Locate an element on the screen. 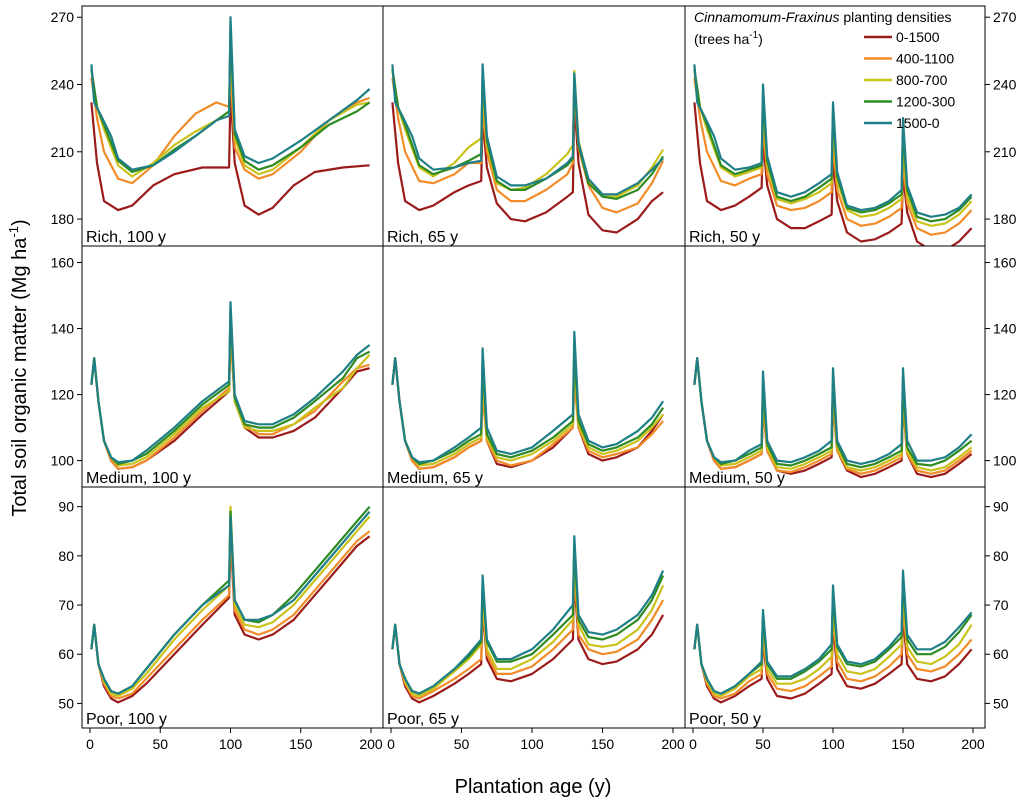 The height and width of the screenshot is (803, 1024). legend-title-rest: planting densities is located at coordinates (895, 17).